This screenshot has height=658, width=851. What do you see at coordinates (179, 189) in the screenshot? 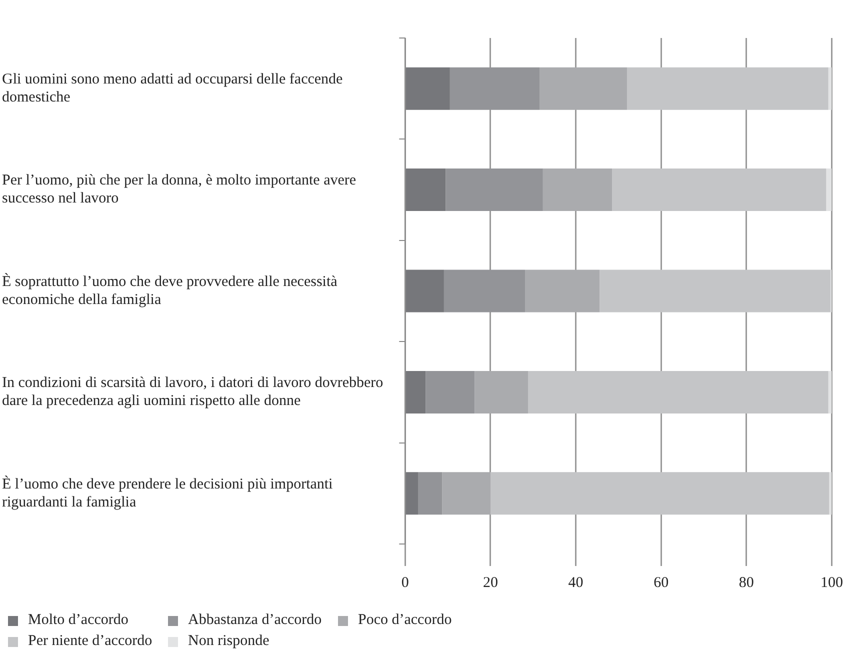
I see `y-tick-label: Per l’uomo, più che per la donna, è molto importante avere successo nel lavoro` at bounding box center [179, 189].